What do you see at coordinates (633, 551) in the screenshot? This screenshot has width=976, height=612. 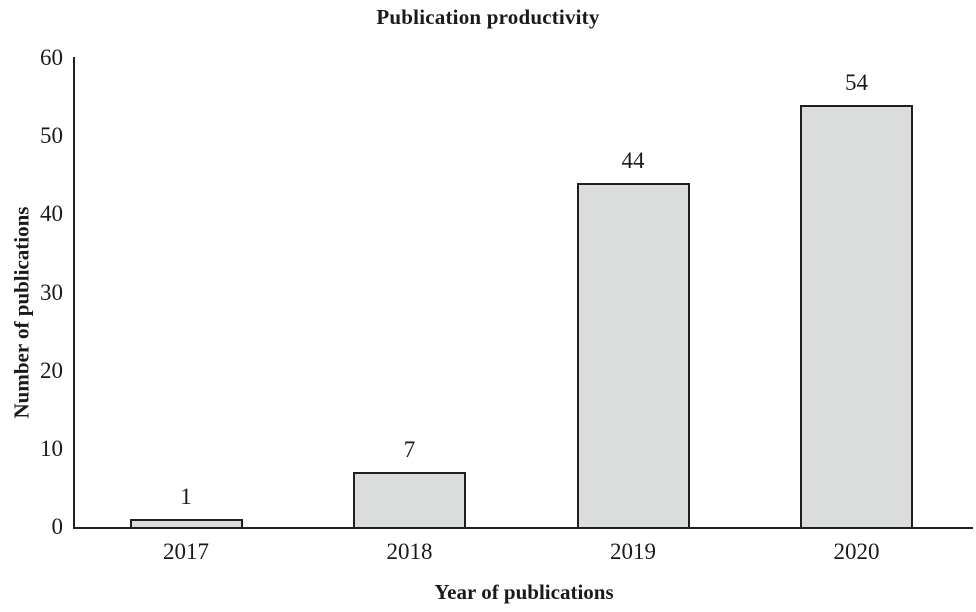 I see `x-tick-label: 2019` at bounding box center [633, 551].